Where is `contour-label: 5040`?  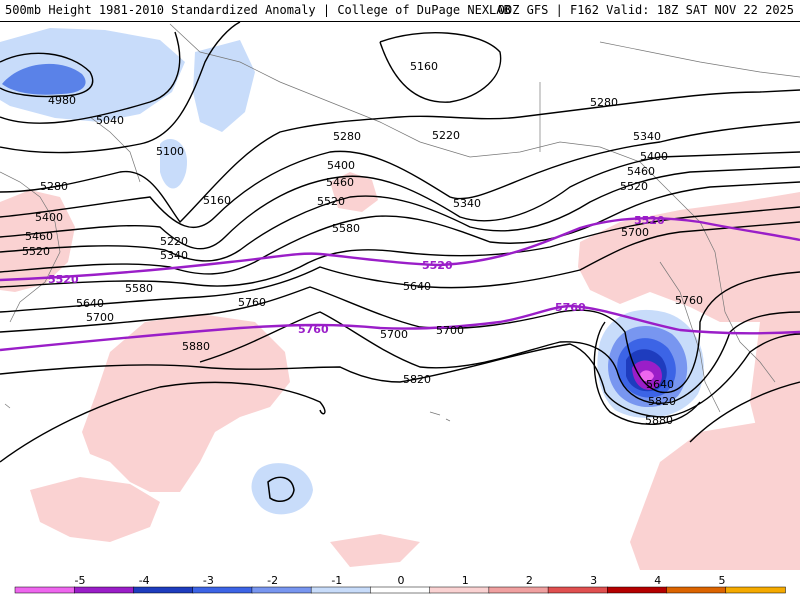 contour-label: 5040 is located at coordinates (110, 120).